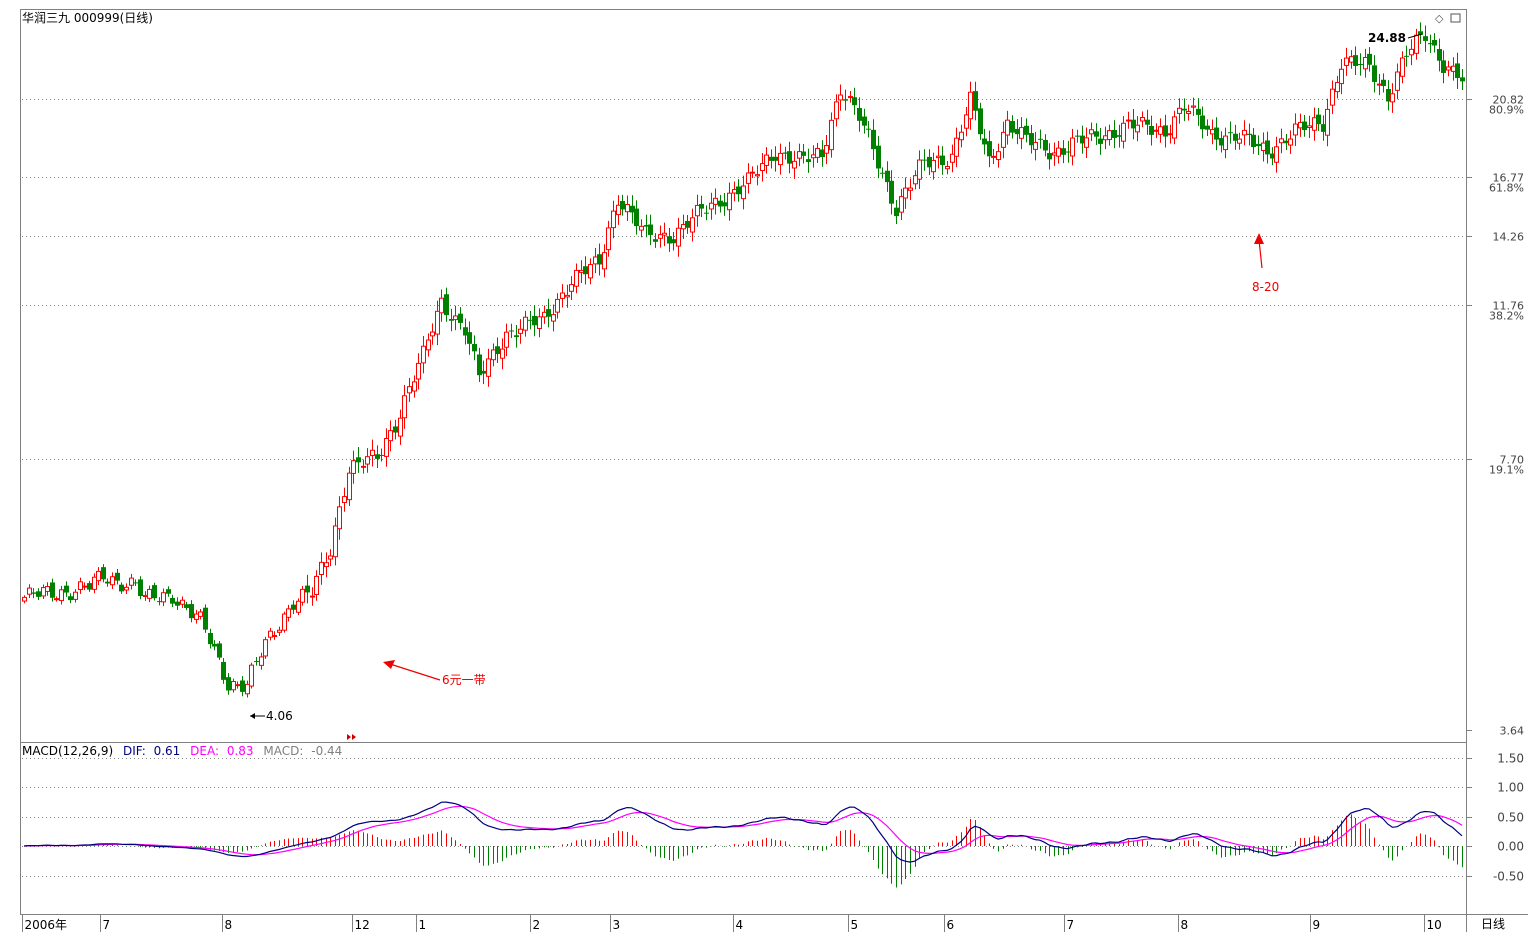 This screenshot has width=1536, height=938. I want to click on dif-value: 0.61, so click(167, 751).